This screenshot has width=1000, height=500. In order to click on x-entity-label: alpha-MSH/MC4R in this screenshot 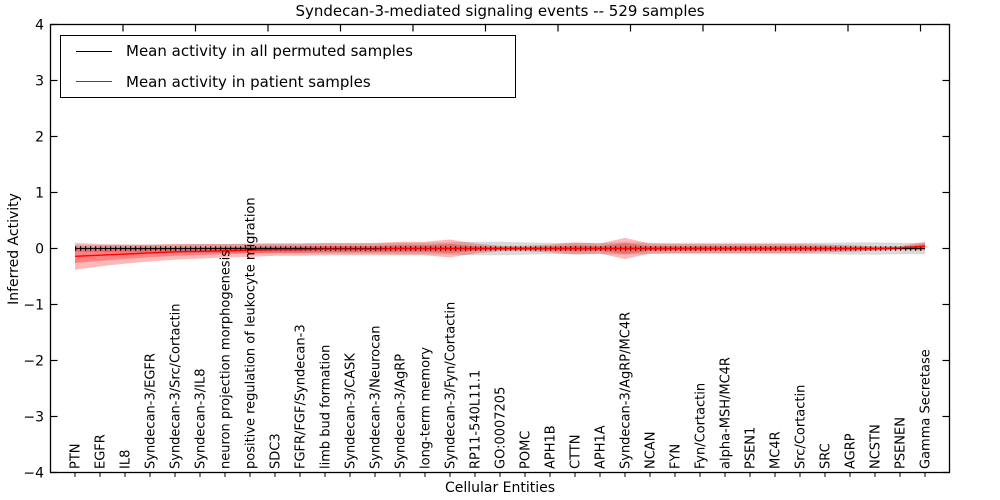, I will do `click(726, 413)`.